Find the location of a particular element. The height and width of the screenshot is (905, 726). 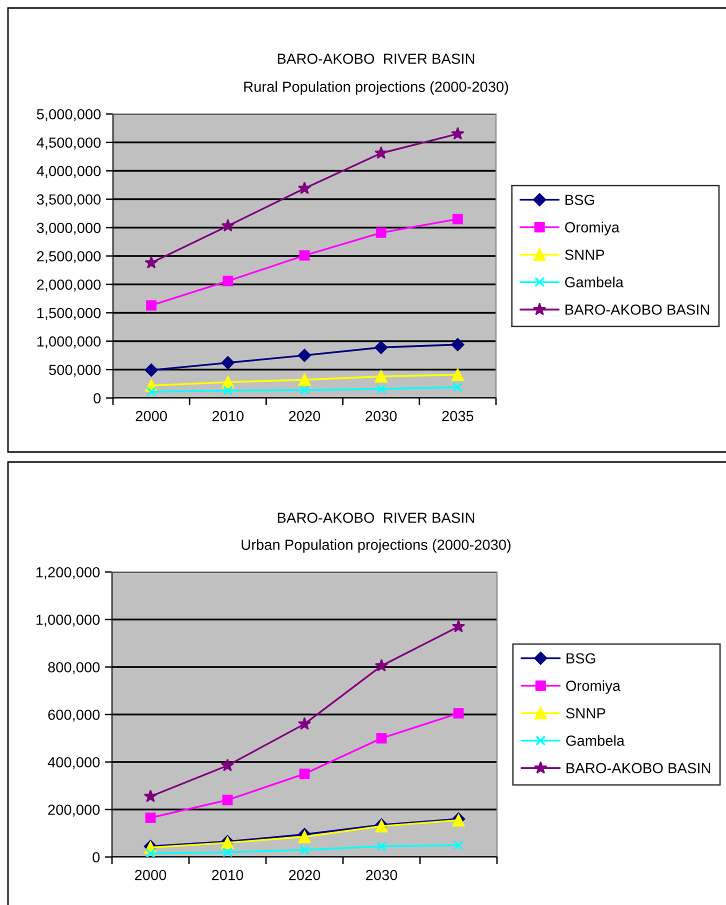

y-tick-label: 4,000,000 is located at coordinates (68, 172).